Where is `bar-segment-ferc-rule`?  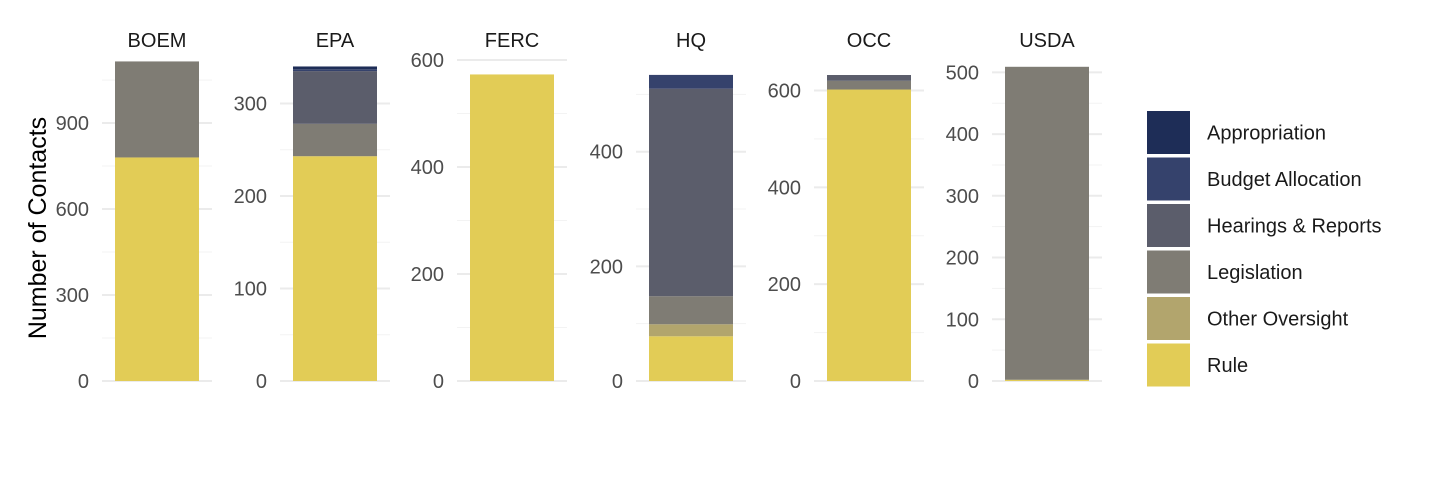
bar-segment-ferc-rule is located at coordinates (512, 227).